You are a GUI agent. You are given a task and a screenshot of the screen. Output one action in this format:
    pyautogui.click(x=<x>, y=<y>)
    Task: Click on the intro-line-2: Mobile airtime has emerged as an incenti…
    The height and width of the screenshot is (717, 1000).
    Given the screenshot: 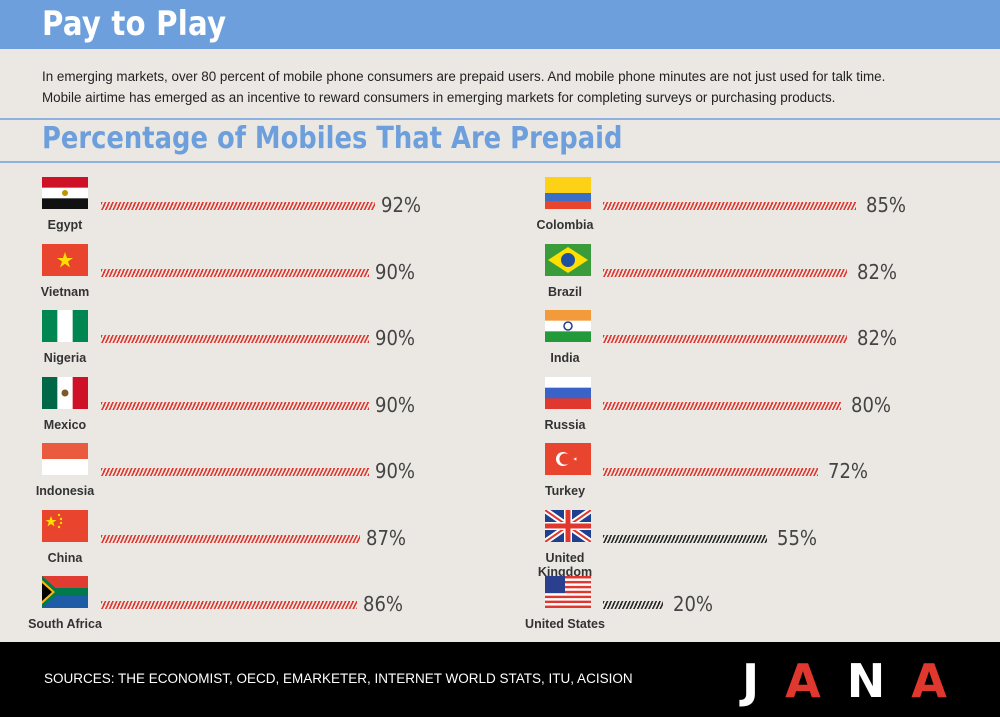 What is the action you would take?
    pyautogui.click(x=439, y=97)
    